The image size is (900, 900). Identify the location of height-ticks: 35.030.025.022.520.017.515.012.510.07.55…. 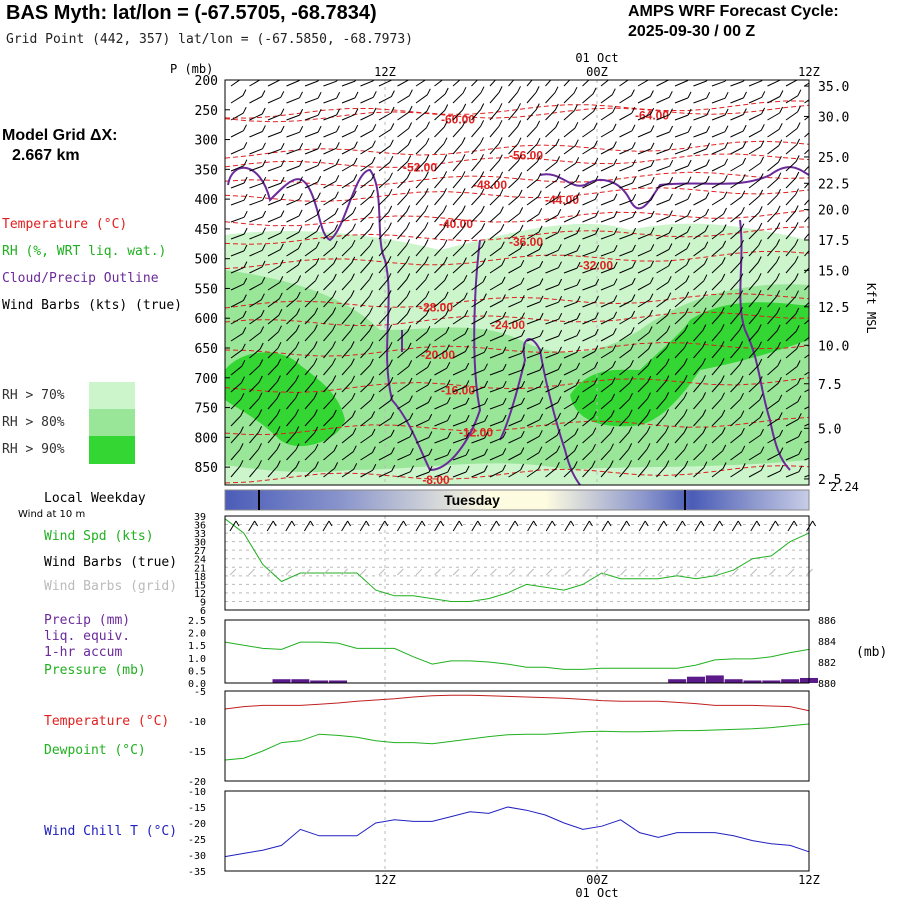
(826, 284).